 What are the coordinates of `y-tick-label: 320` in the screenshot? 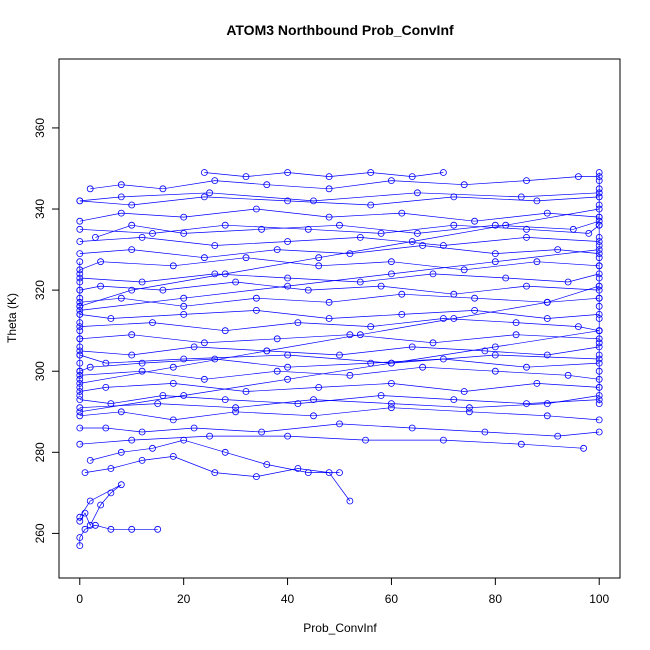 It's located at (40, 290).